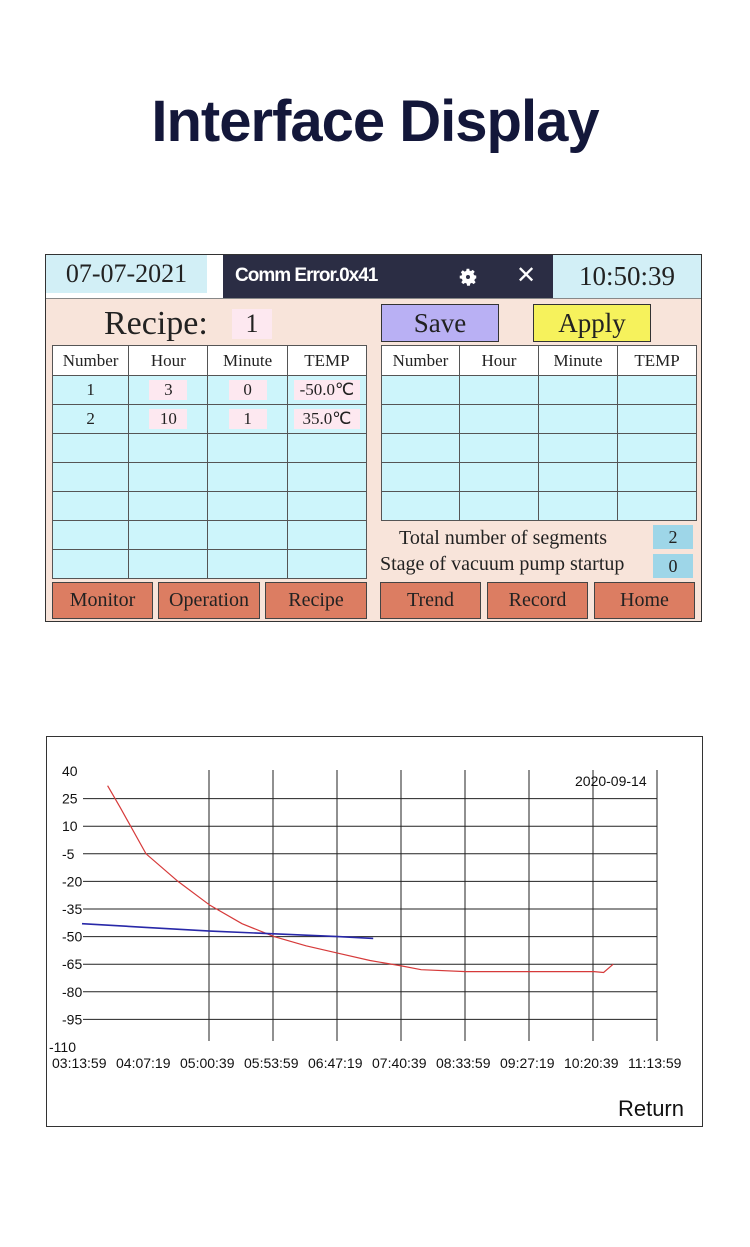  Describe the element at coordinates (70, 799) in the screenshot. I see `y-tick-label: 25` at that location.